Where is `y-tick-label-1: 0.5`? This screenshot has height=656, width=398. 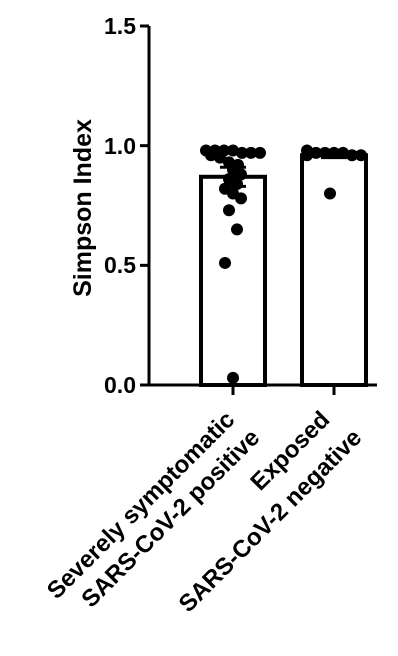 y-tick-label-1: 0.5 is located at coordinates (120, 265).